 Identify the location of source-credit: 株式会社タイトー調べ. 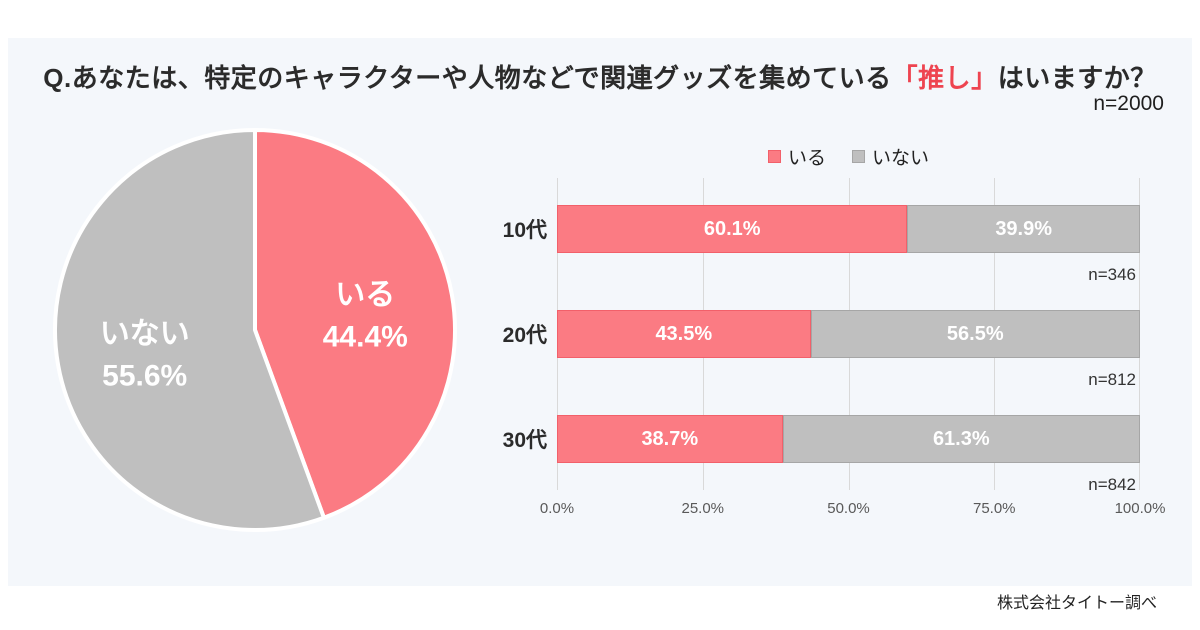
(1076, 603).